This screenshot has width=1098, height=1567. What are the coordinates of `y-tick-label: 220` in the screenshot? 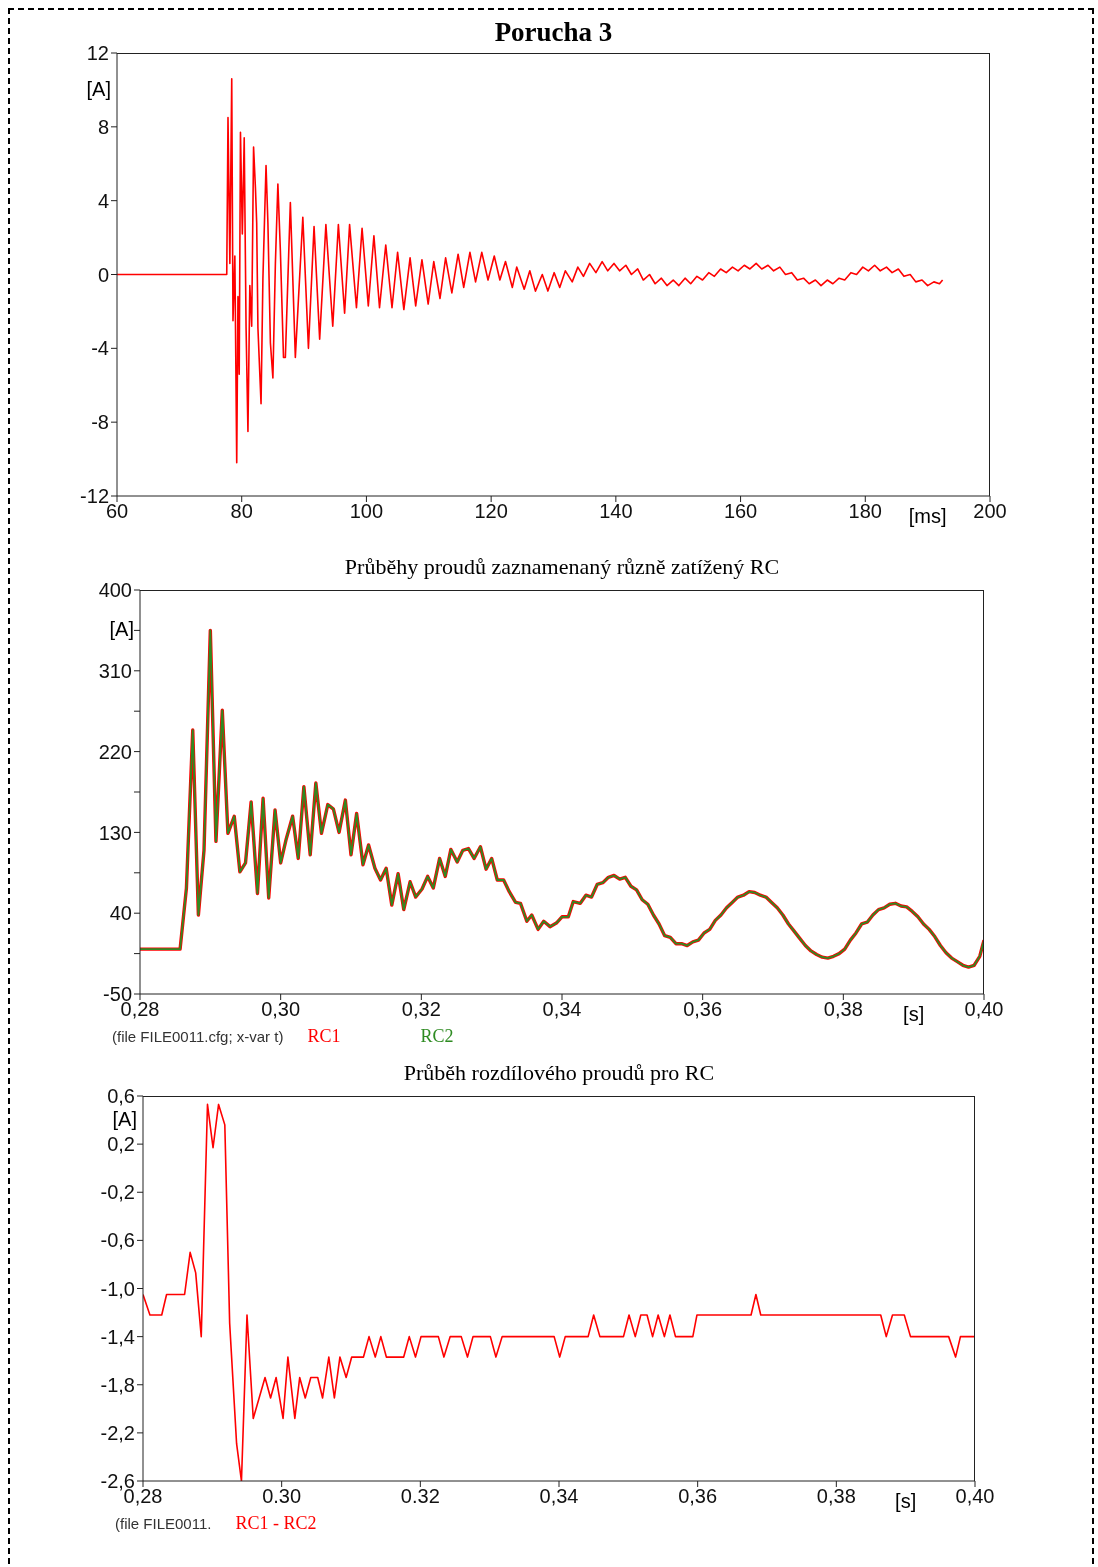 It's located at (115, 751).